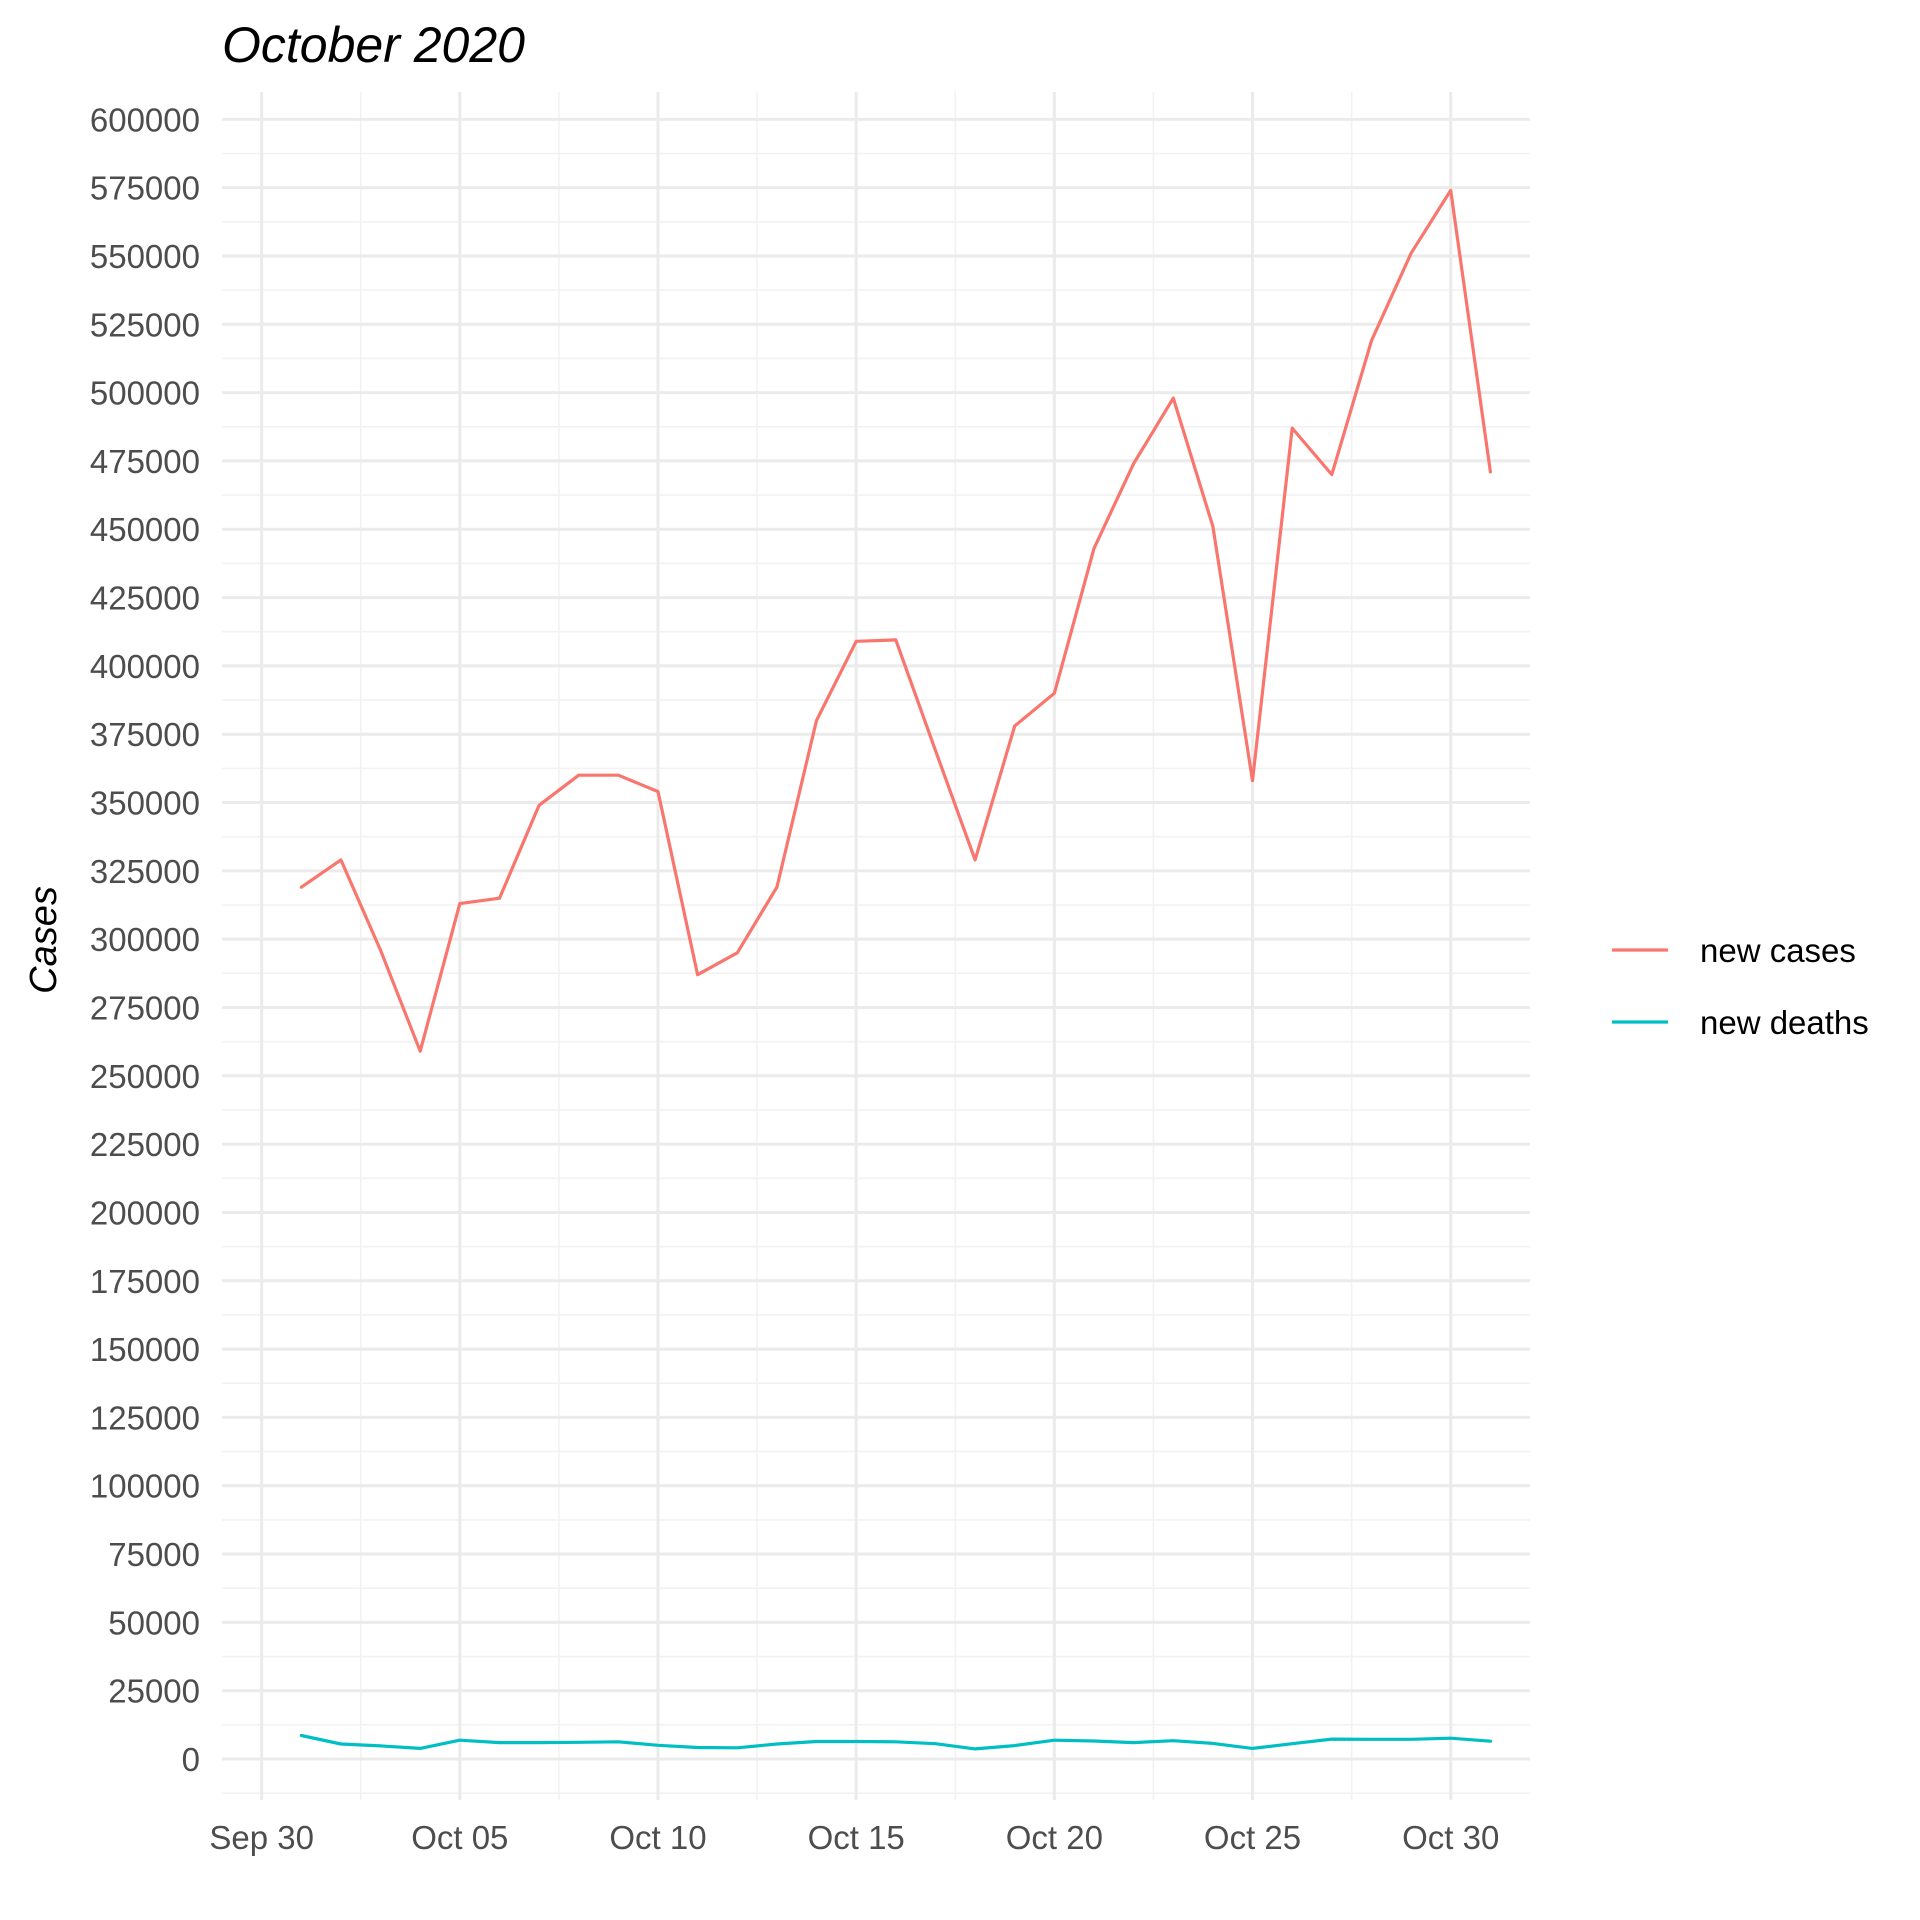 Image resolution: width=1920 pixels, height=1920 pixels. What do you see at coordinates (154, 1691) in the screenshot?
I see `y-tick-label: 25000` at bounding box center [154, 1691].